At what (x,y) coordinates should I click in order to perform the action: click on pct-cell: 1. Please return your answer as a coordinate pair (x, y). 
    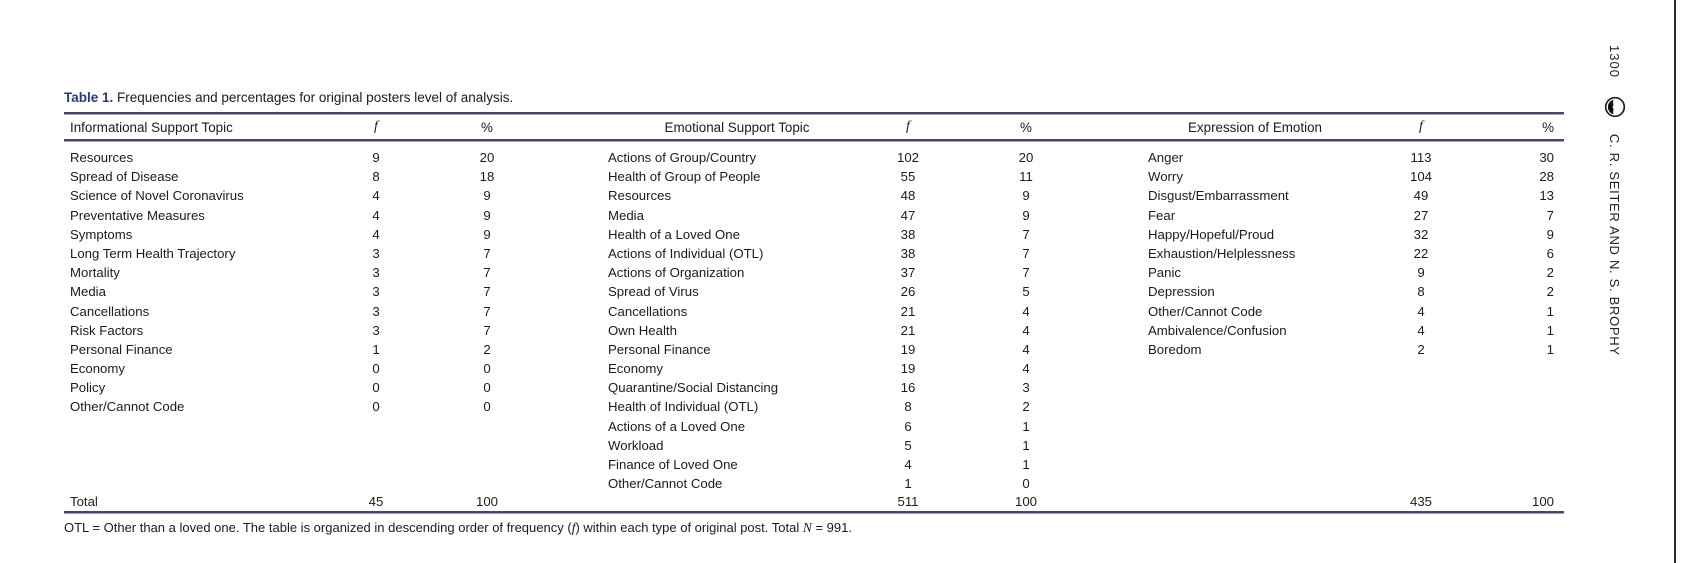
    Looking at the image, I should click on (1026, 445).